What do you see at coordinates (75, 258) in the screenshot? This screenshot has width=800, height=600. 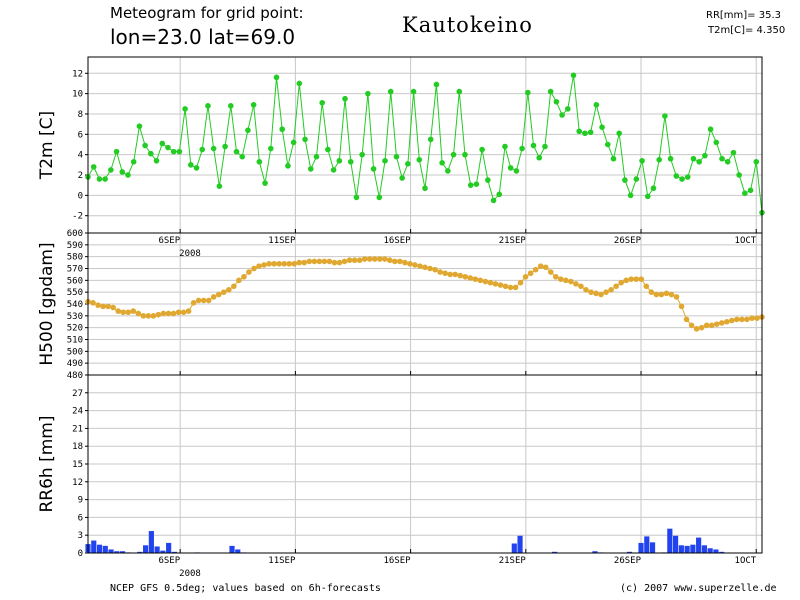 I see `y-tick-label: 580` at bounding box center [75, 258].